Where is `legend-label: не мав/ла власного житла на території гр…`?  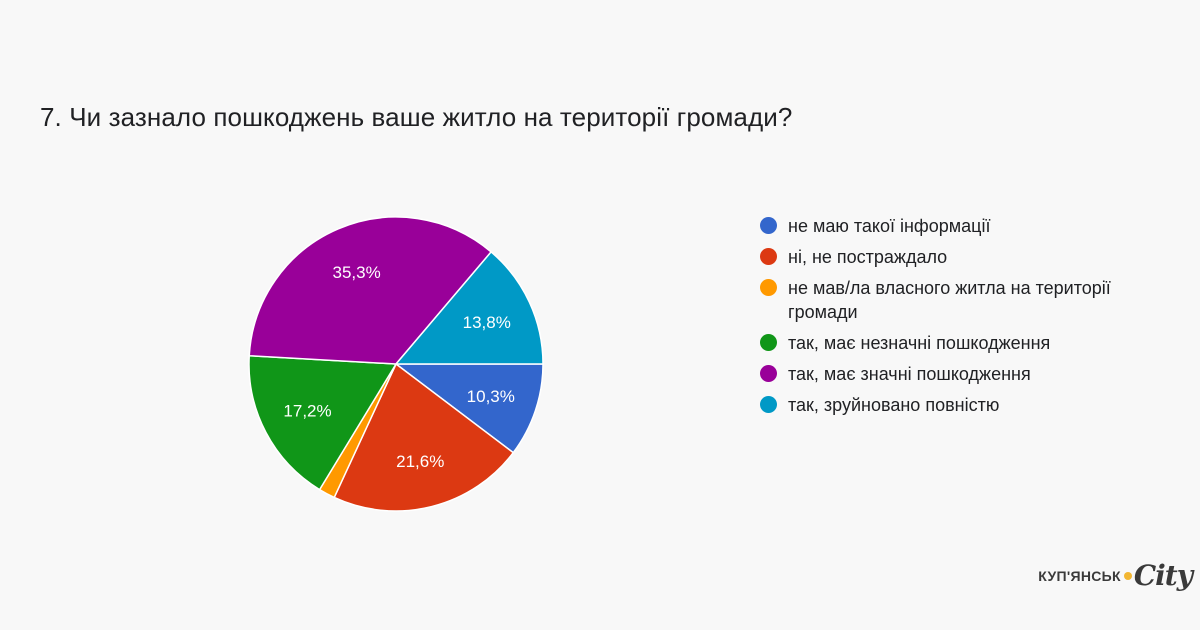 legend-label: не мав/ла власного житла на території гр… is located at coordinates (949, 300).